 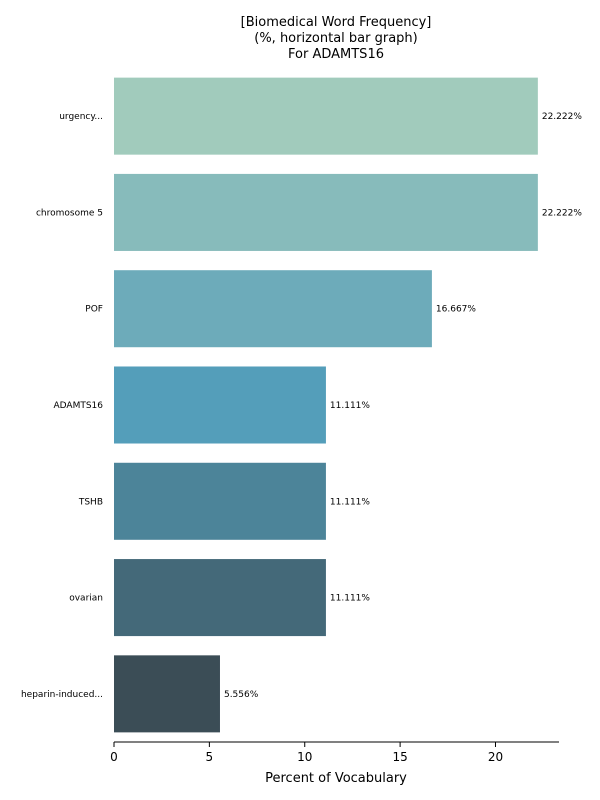 What do you see at coordinates (336, 54) in the screenshot?
I see `chart-title-line-3: For ADAMTS16` at bounding box center [336, 54].